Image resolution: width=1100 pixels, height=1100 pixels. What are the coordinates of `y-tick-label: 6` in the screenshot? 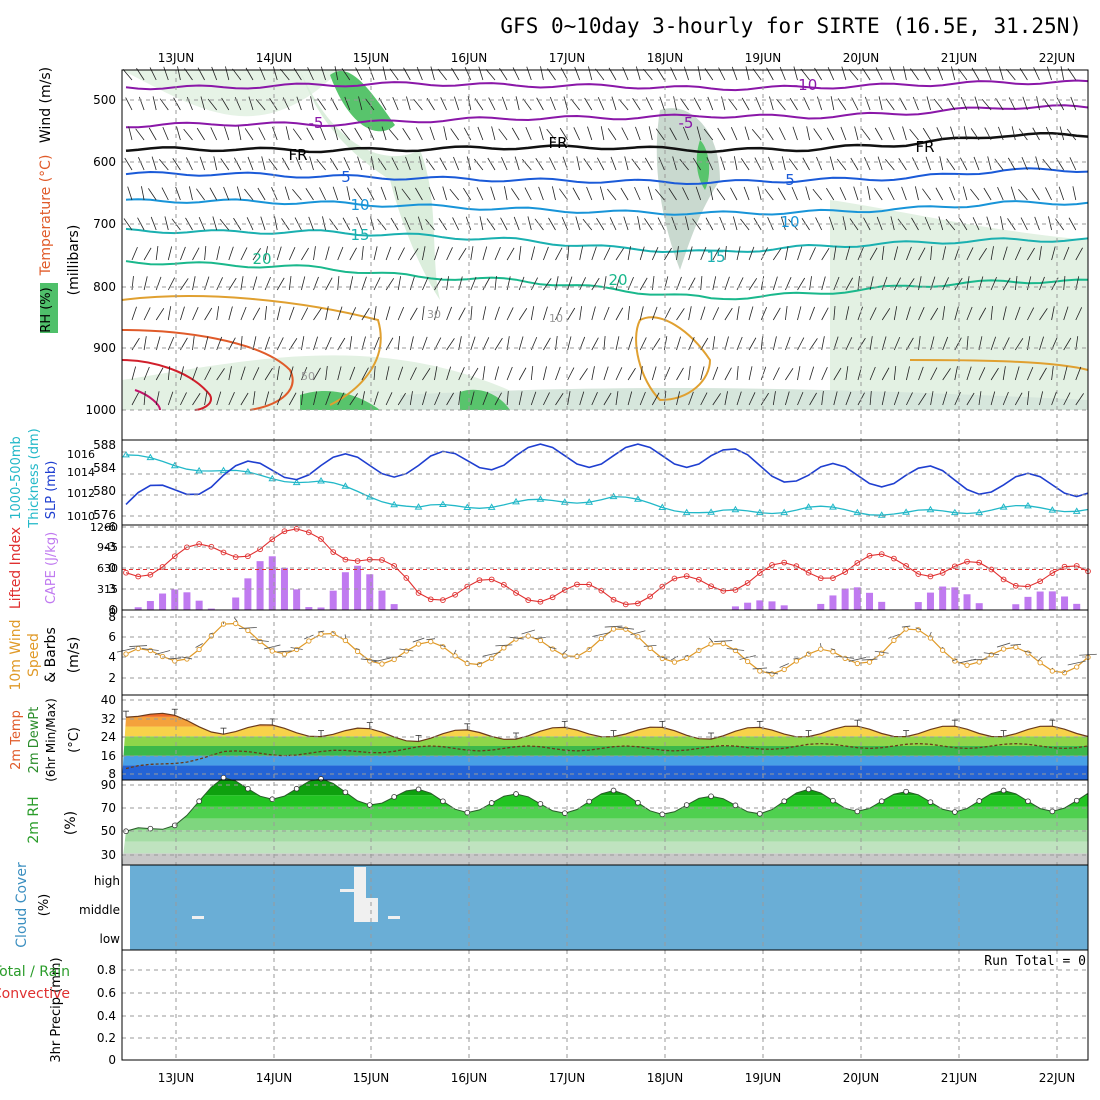 It's located at (112, 637).